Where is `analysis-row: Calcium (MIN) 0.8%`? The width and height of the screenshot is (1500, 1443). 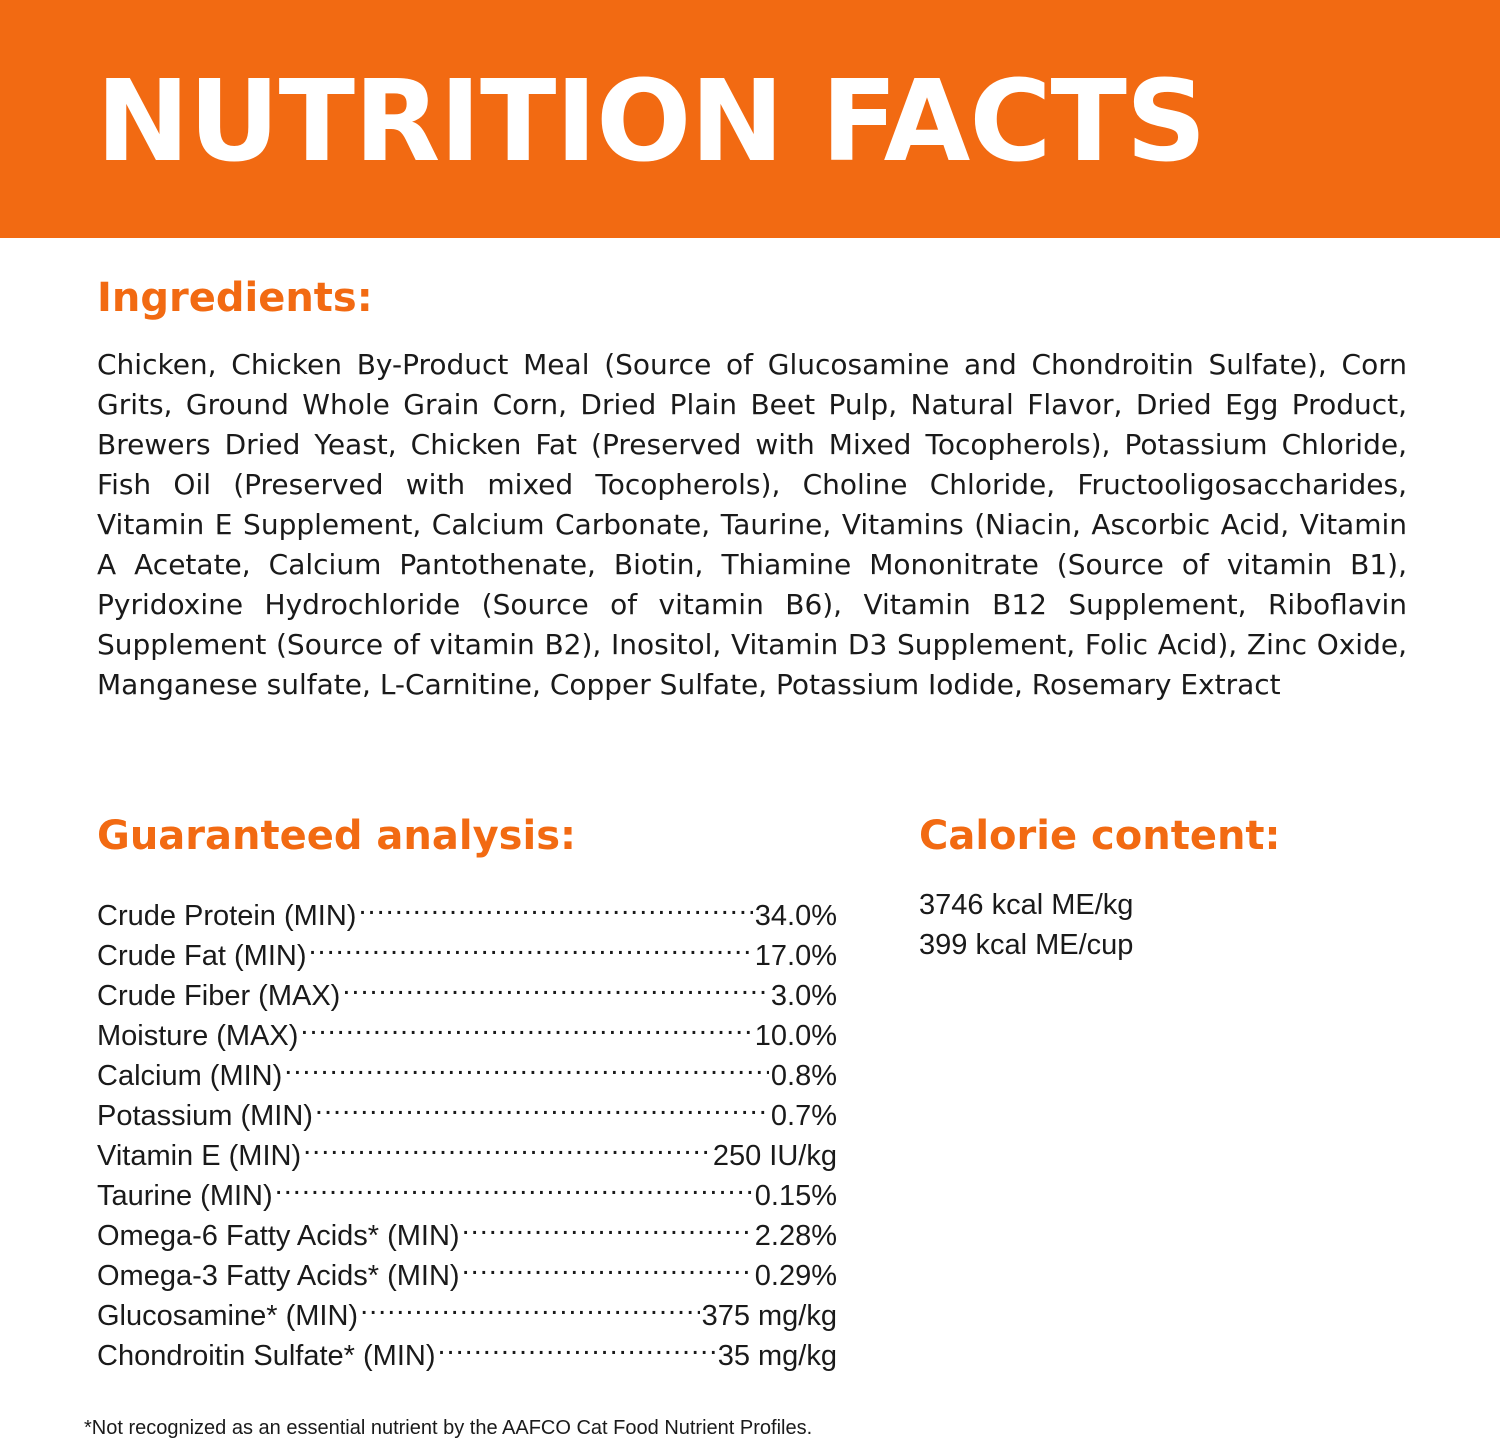
analysis-row: Calcium (MIN) 0.8% is located at coordinates (467, 1068).